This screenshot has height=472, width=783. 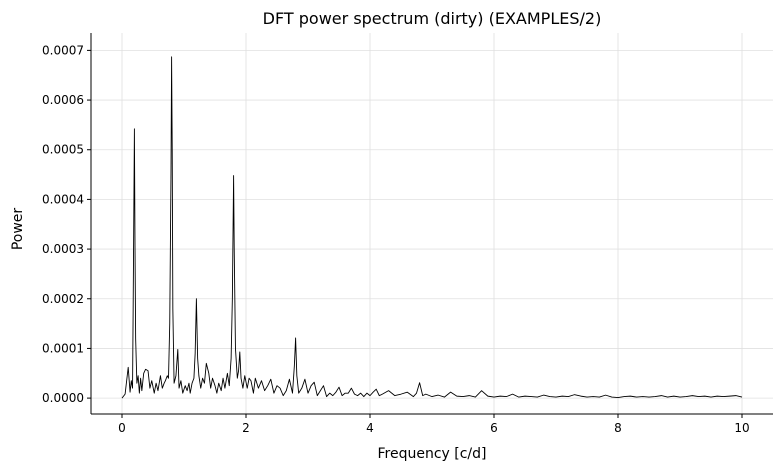 I want to click on x-tick-layer: 0 2 4 6 8 10, so click(x=434, y=424).